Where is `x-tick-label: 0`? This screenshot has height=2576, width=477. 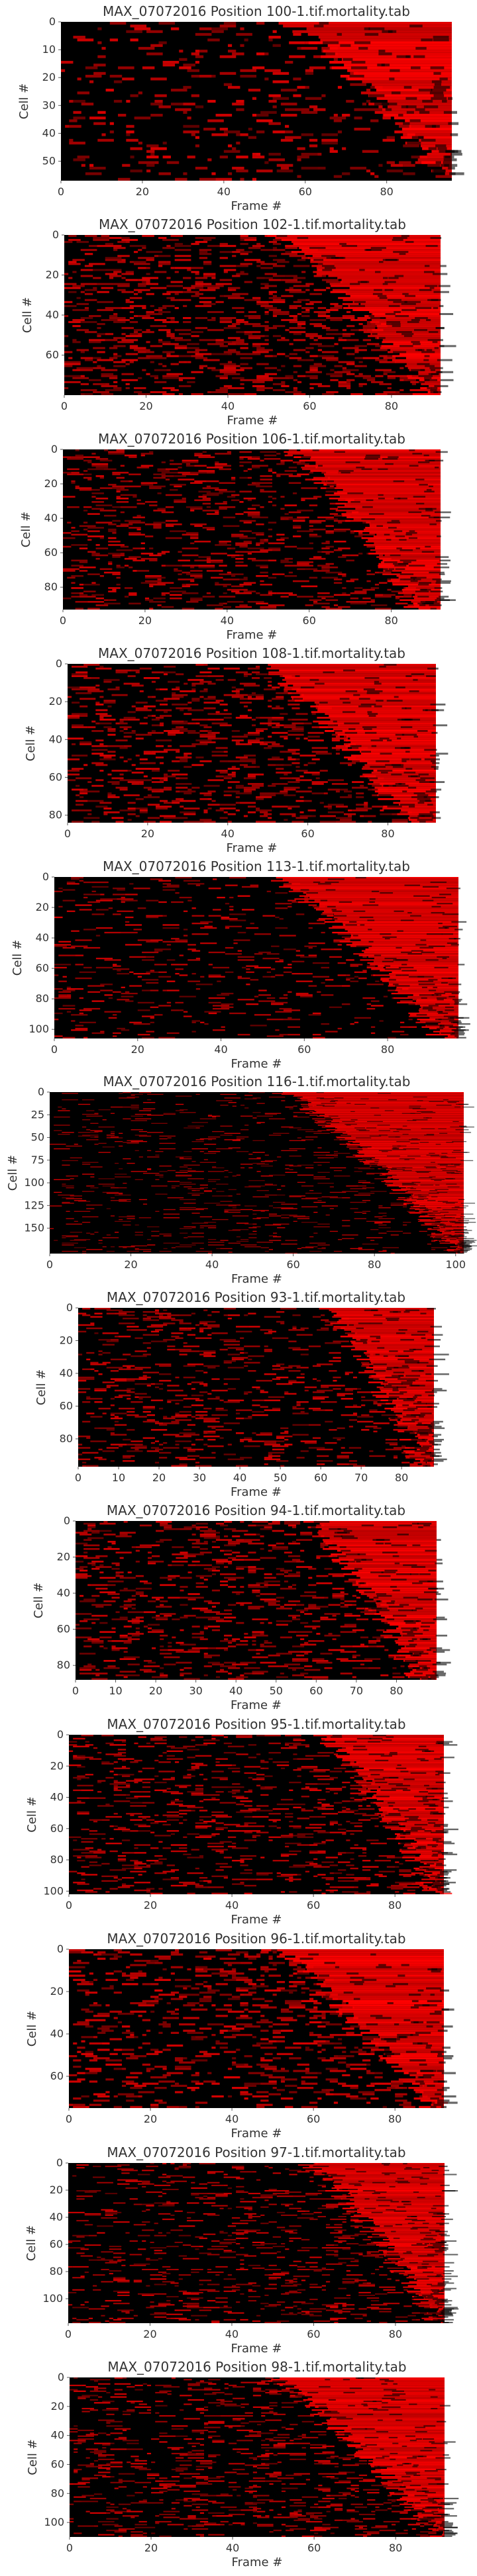
x-tick-label: 0 is located at coordinates (63, 620).